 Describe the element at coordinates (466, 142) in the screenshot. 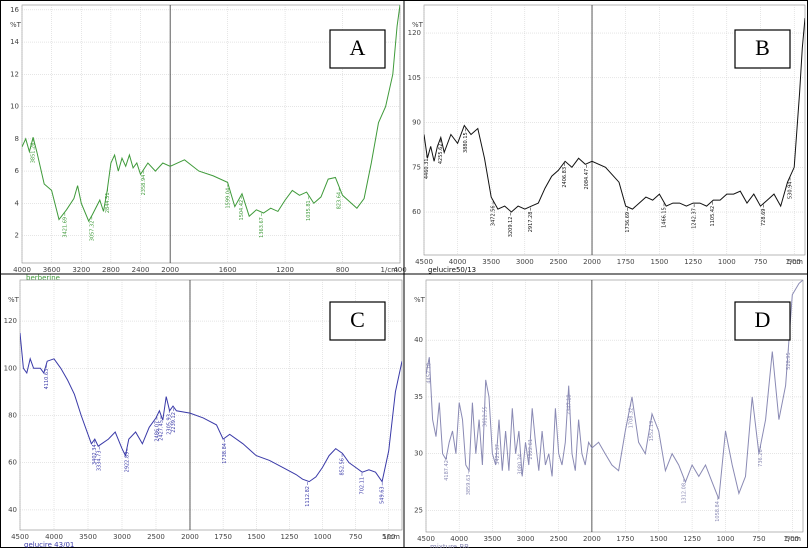

I see `peak-label: 3880.15` at that location.